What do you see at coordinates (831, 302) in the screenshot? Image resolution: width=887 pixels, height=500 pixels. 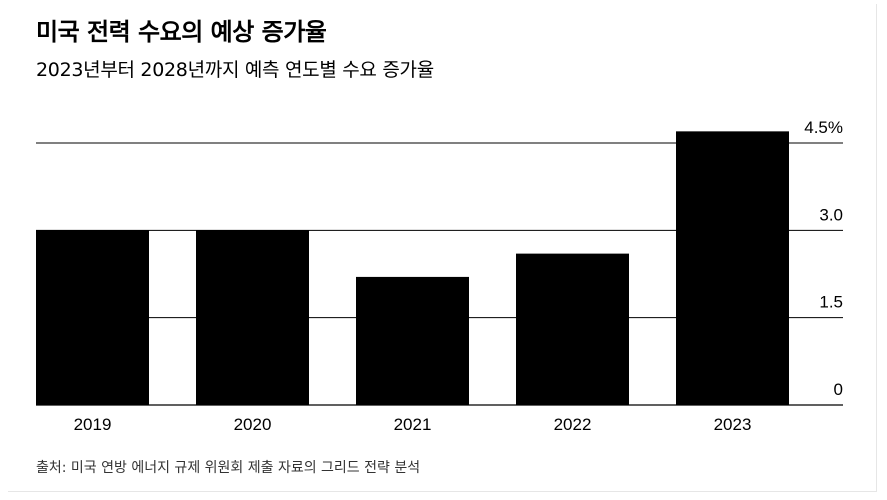 I see `y-tick-label: 1.5` at bounding box center [831, 302].